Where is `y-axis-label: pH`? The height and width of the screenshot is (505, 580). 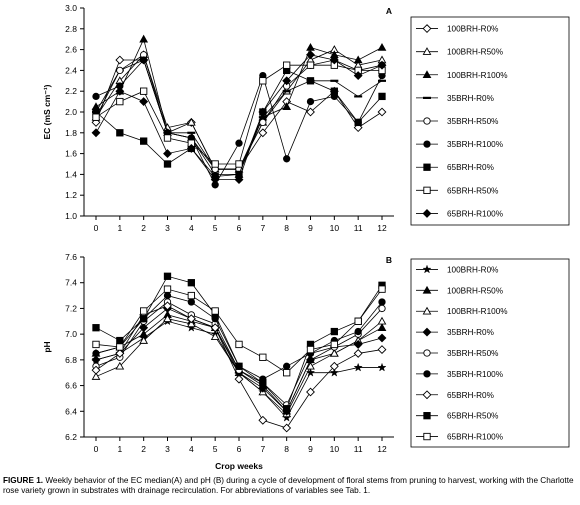
y-axis-label: pH is located at coordinates (47, 346).